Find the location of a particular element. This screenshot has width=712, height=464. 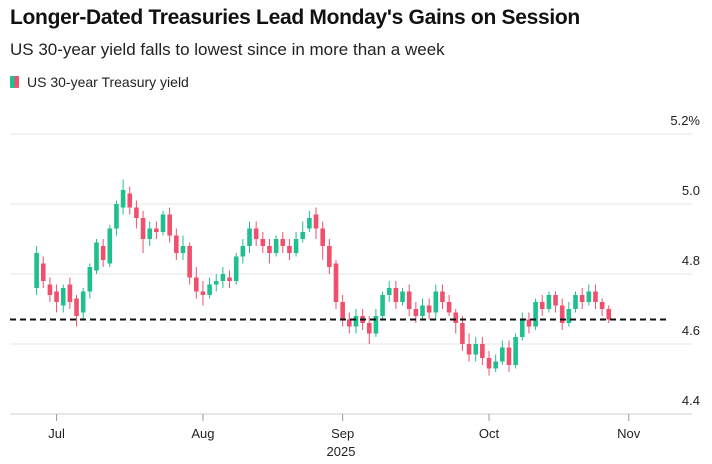

y-tick-label: 4.4 is located at coordinates (691, 400).